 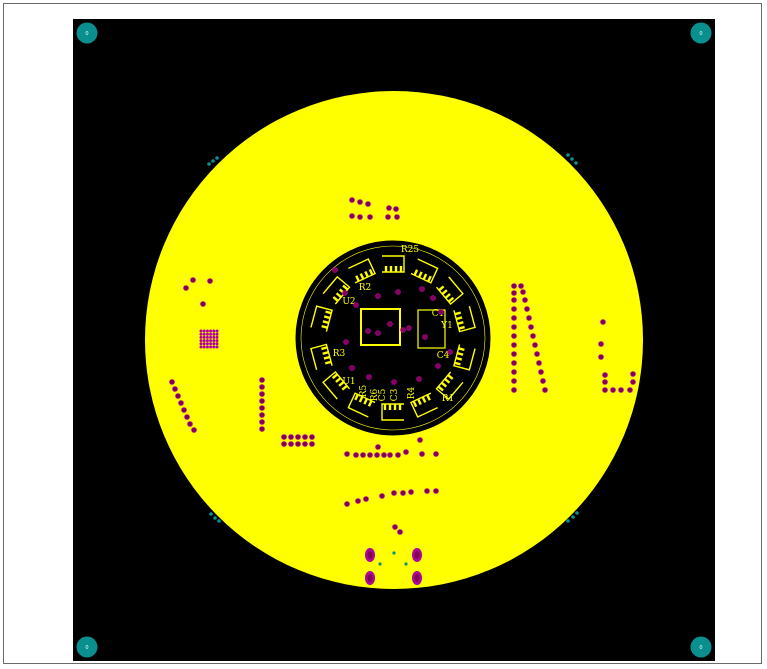 I want to click on center-module, so click(x=393, y=338).